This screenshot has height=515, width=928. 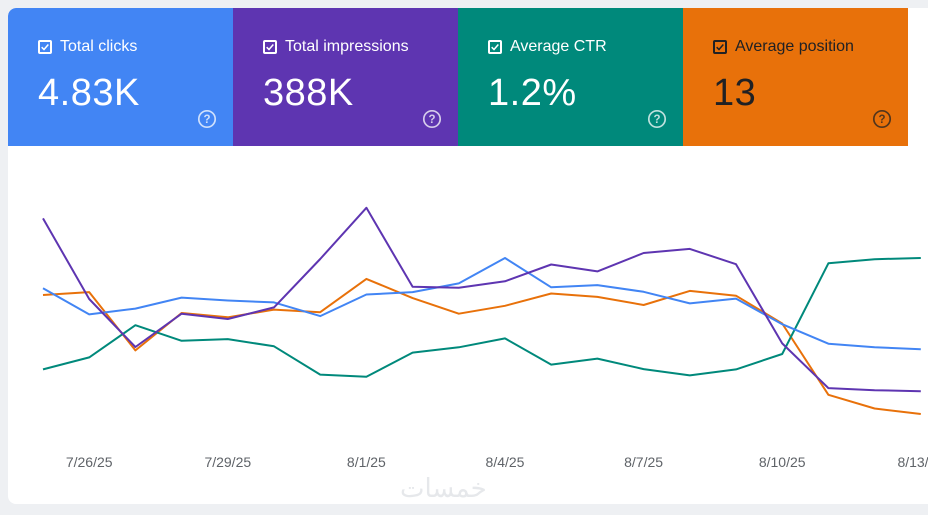 I want to click on metric-value: 4.83K, so click(x=89, y=93).